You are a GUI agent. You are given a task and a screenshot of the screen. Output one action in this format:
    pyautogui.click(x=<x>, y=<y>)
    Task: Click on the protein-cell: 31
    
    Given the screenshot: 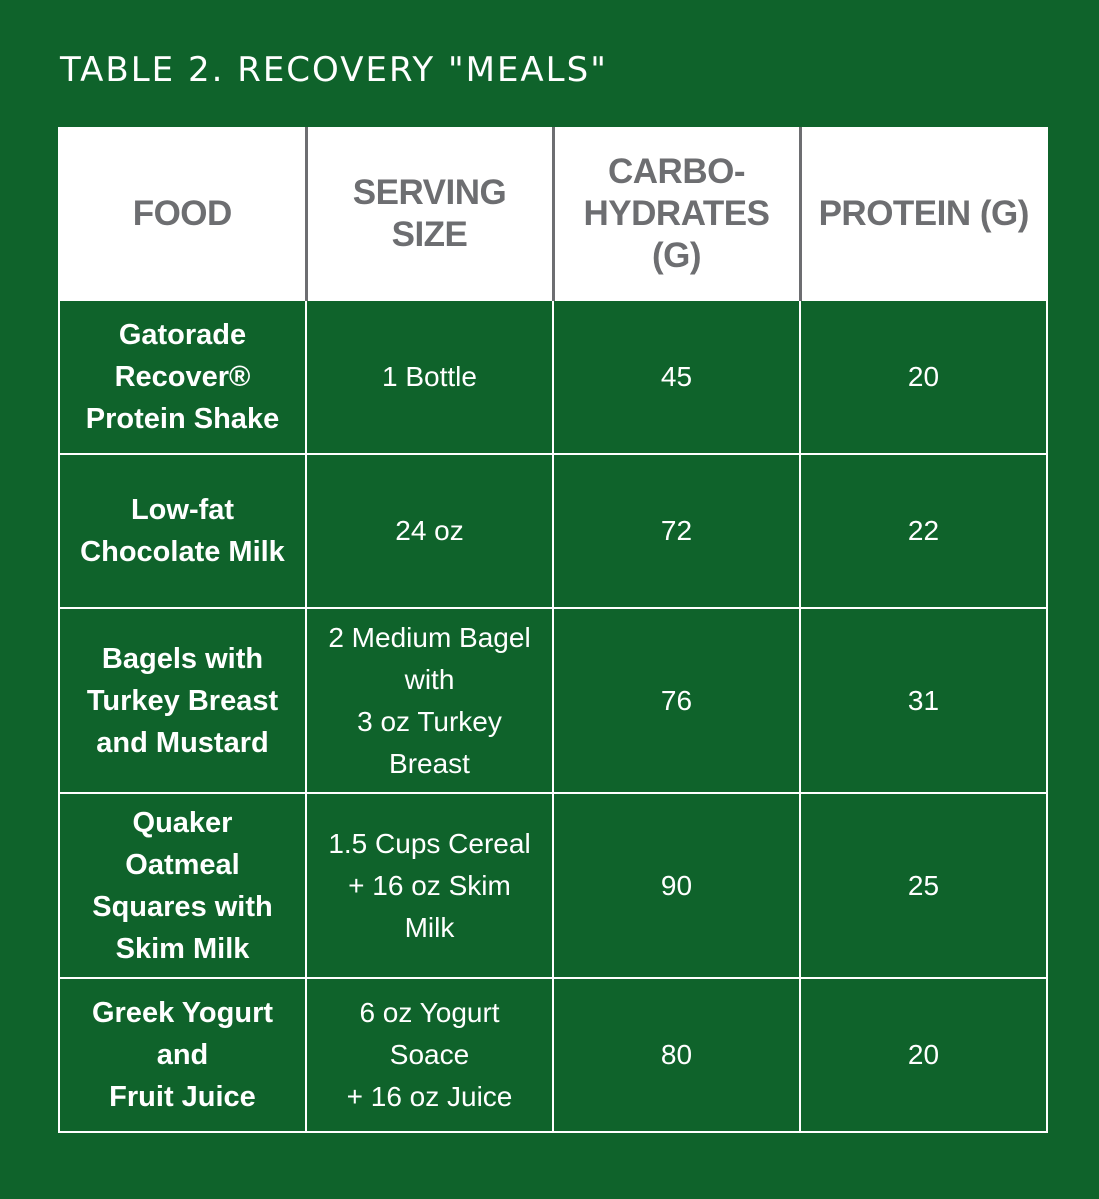 What is the action you would take?
    pyautogui.click(x=923, y=700)
    